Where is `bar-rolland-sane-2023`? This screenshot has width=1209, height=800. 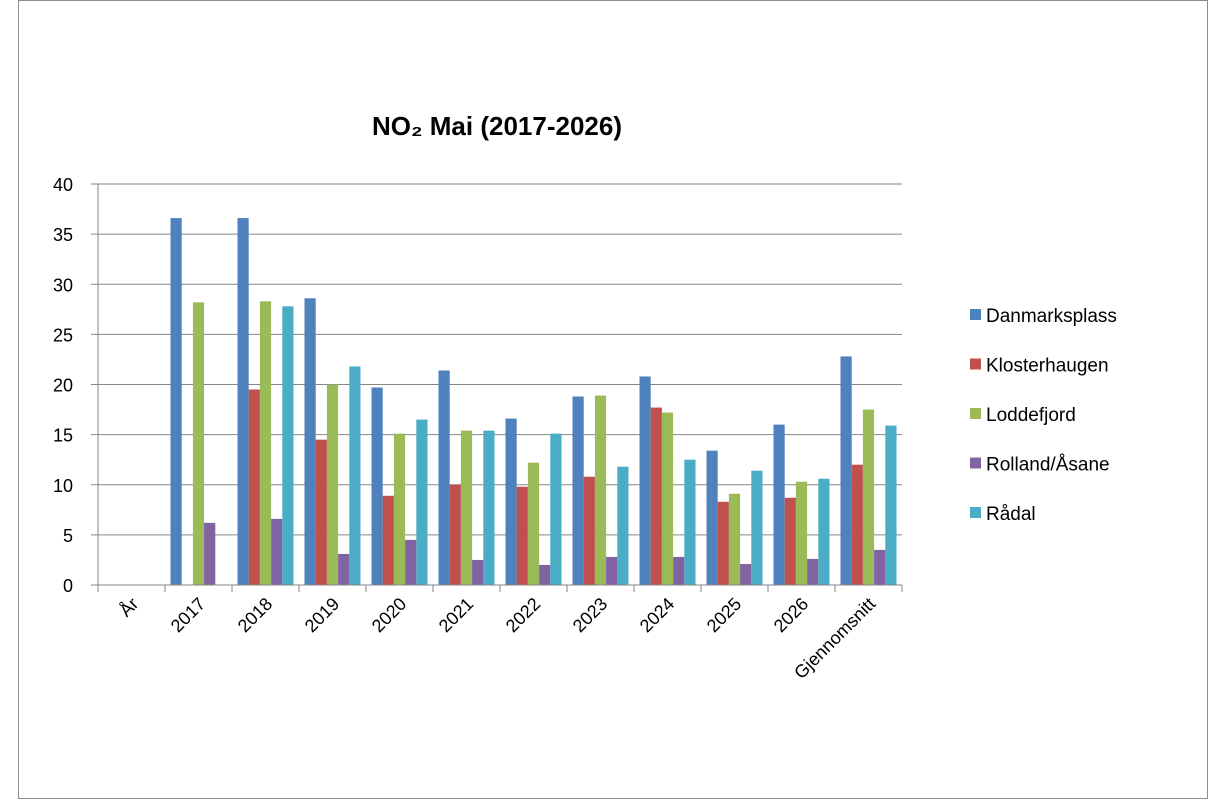 bar-rolland-sane-2023 is located at coordinates (612, 570).